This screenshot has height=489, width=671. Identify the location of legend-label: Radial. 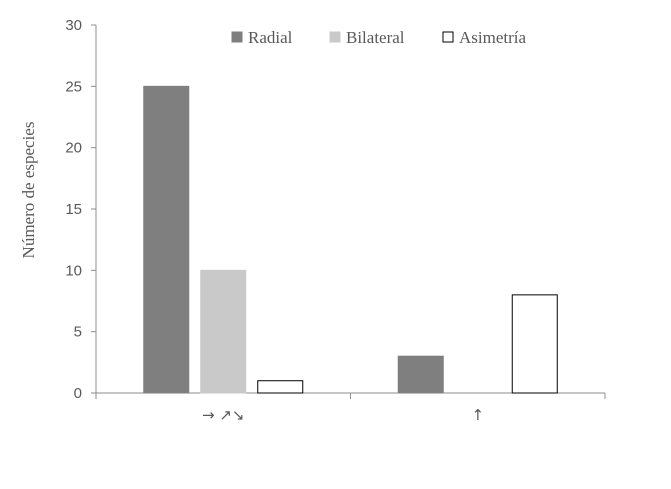
(270, 37).